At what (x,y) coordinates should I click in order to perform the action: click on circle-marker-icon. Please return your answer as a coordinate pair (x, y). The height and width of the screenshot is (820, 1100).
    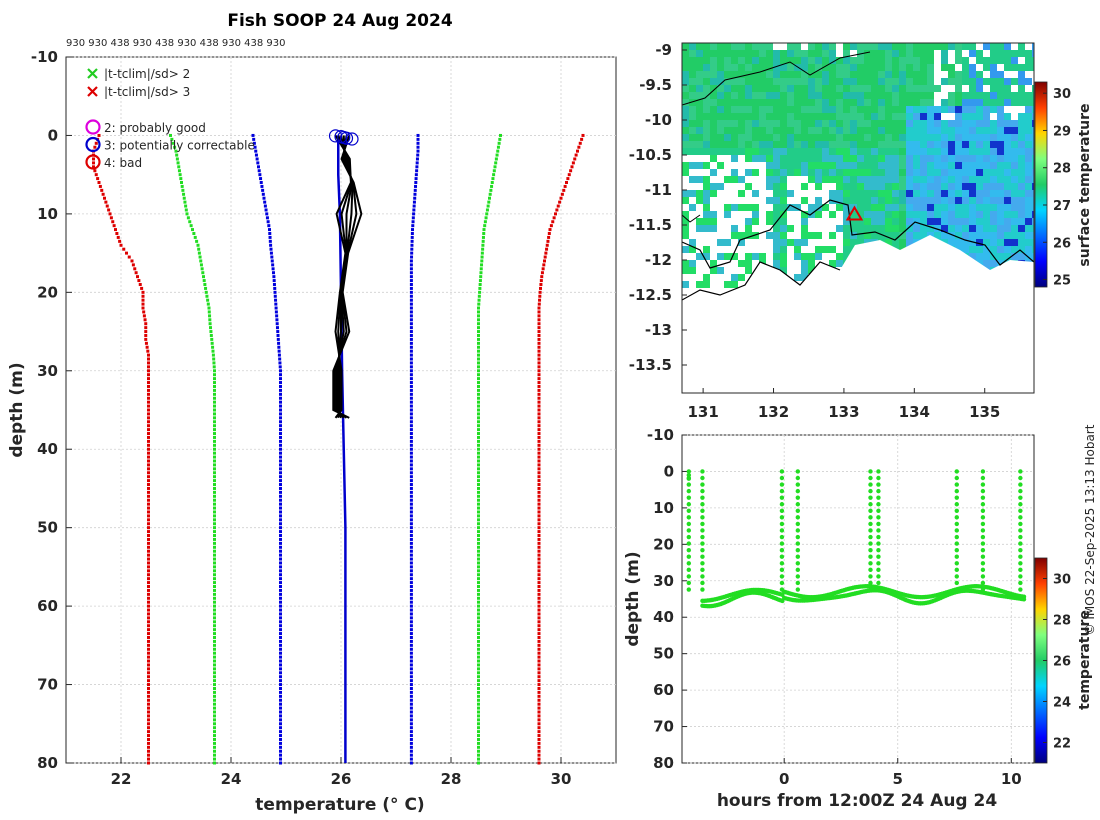
    Looking at the image, I should click on (93, 127).